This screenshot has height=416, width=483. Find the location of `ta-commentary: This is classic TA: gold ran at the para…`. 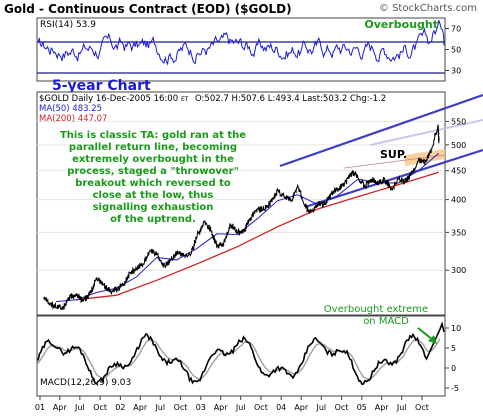

ta-commentary: This is classic TA: gold ran at the para… is located at coordinates (153, 177).